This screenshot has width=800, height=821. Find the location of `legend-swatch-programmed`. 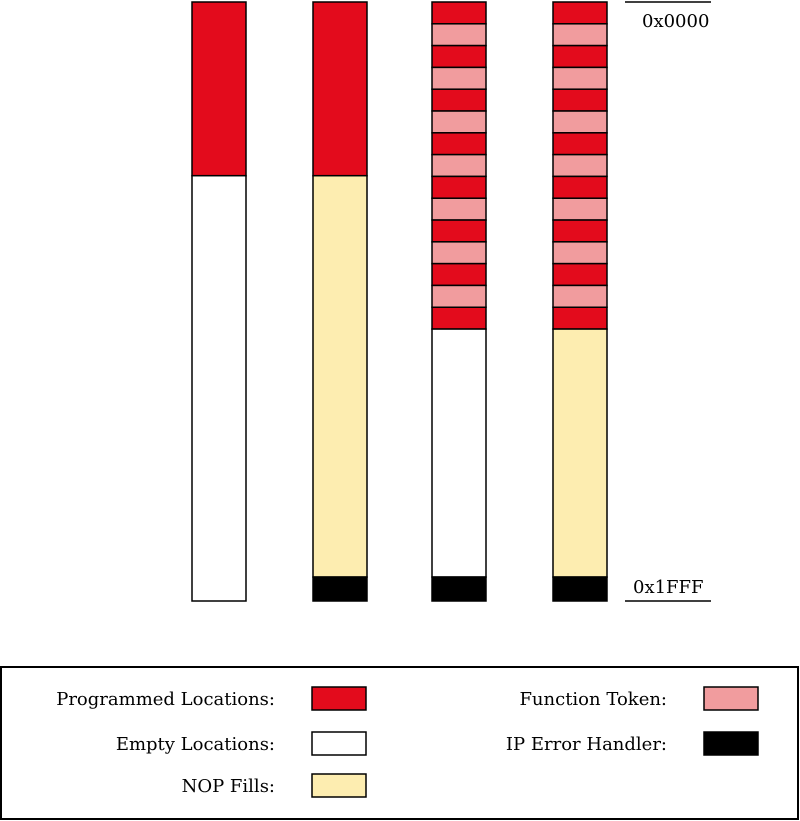

legend-swatch-programmed is located at coordinates (339, 698).